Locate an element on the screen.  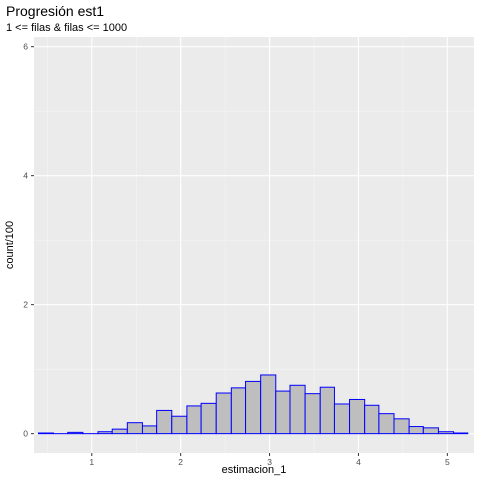
x-axis-title: estimacion_1 is located at coordinates (254, 470).